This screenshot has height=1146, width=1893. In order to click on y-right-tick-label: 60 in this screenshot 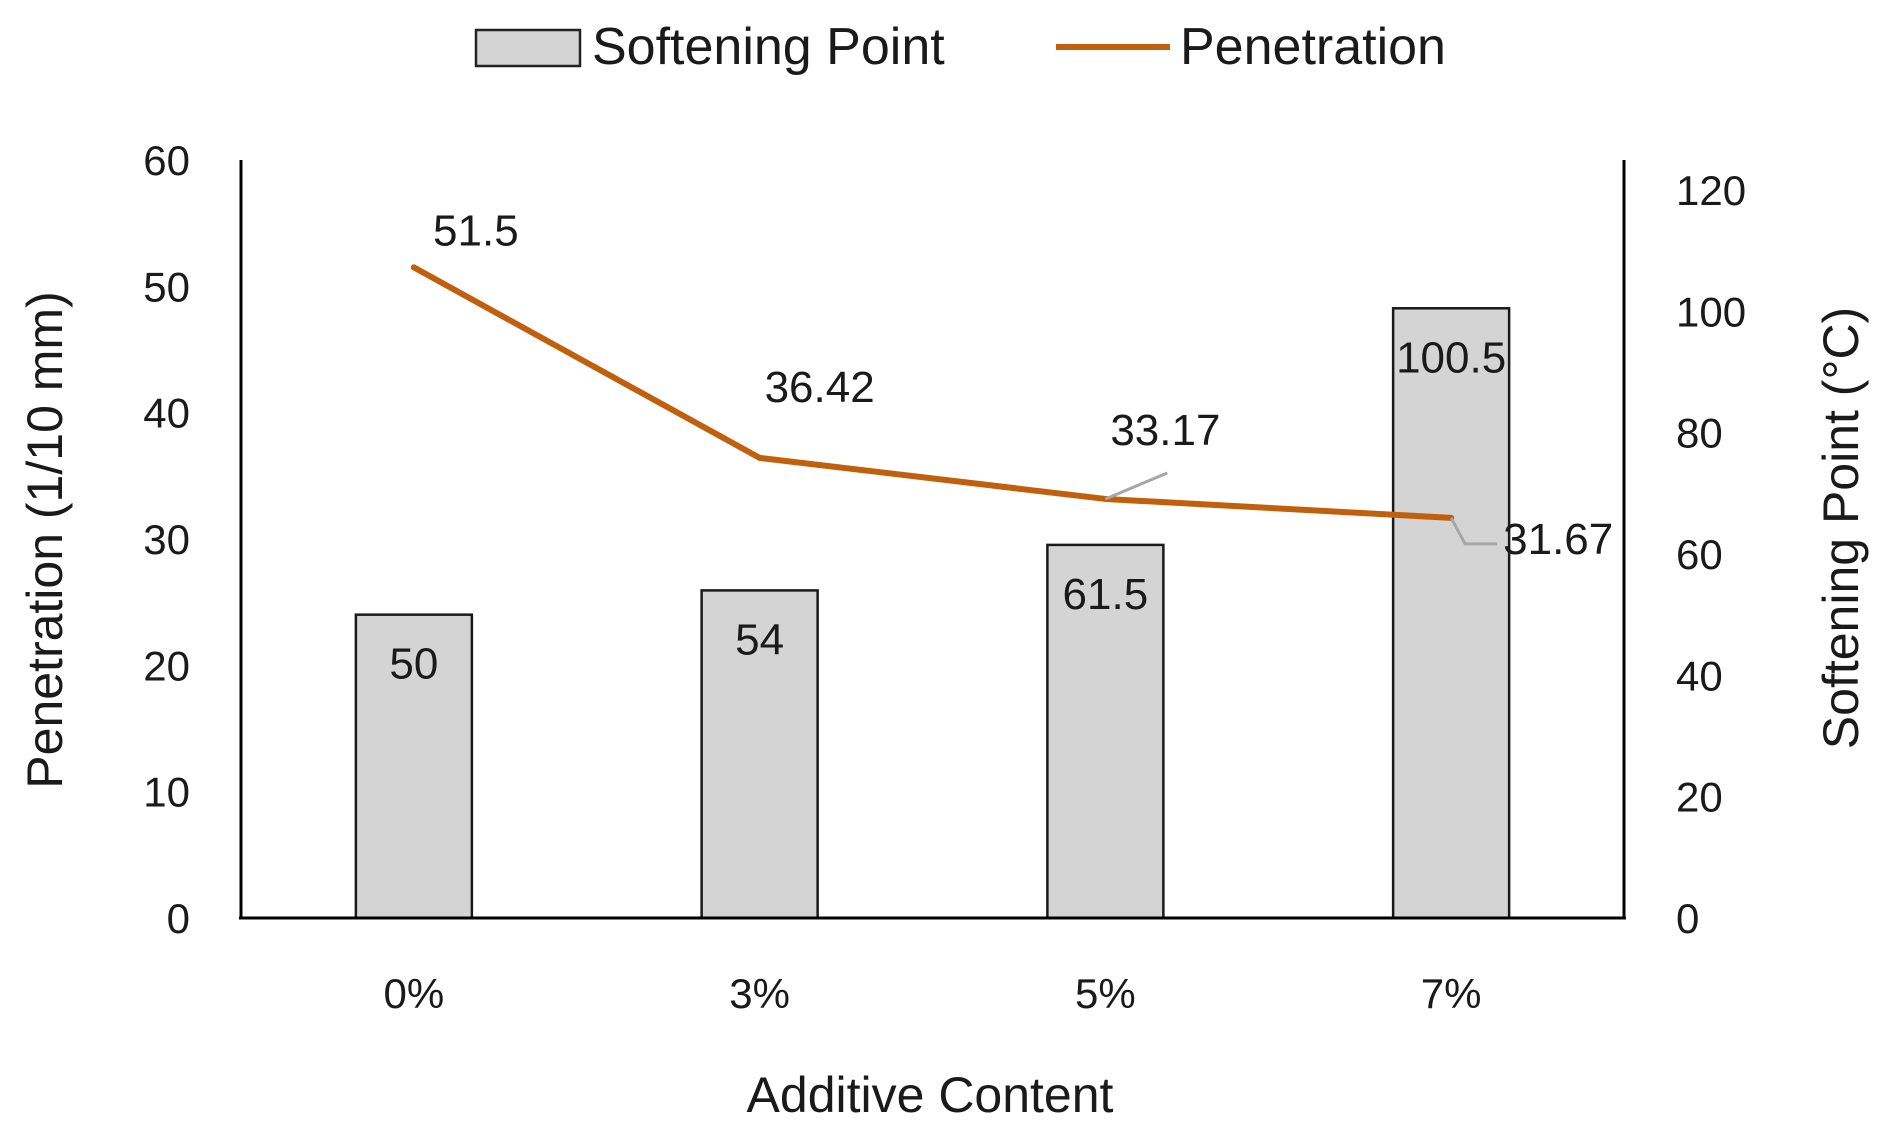, I will do `click(1699, 554)`.